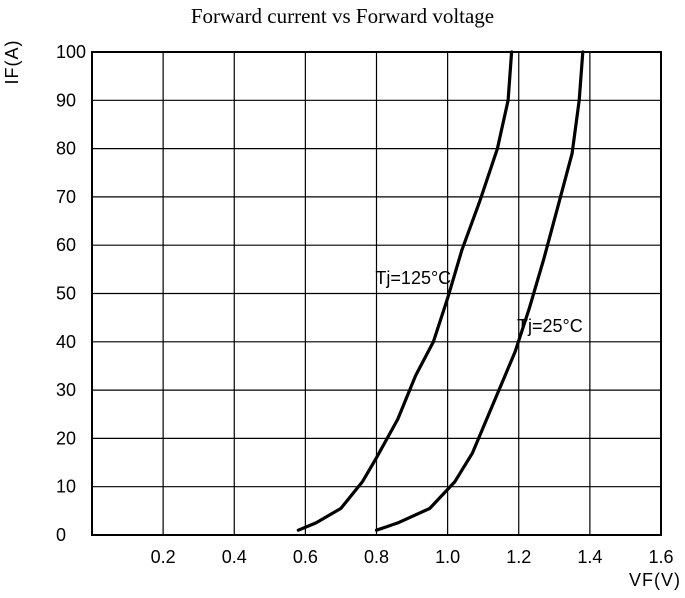 The width and height of the screenshot is (685, 598). I want to click on x-tick-label: 0.8, so click(376, 557).